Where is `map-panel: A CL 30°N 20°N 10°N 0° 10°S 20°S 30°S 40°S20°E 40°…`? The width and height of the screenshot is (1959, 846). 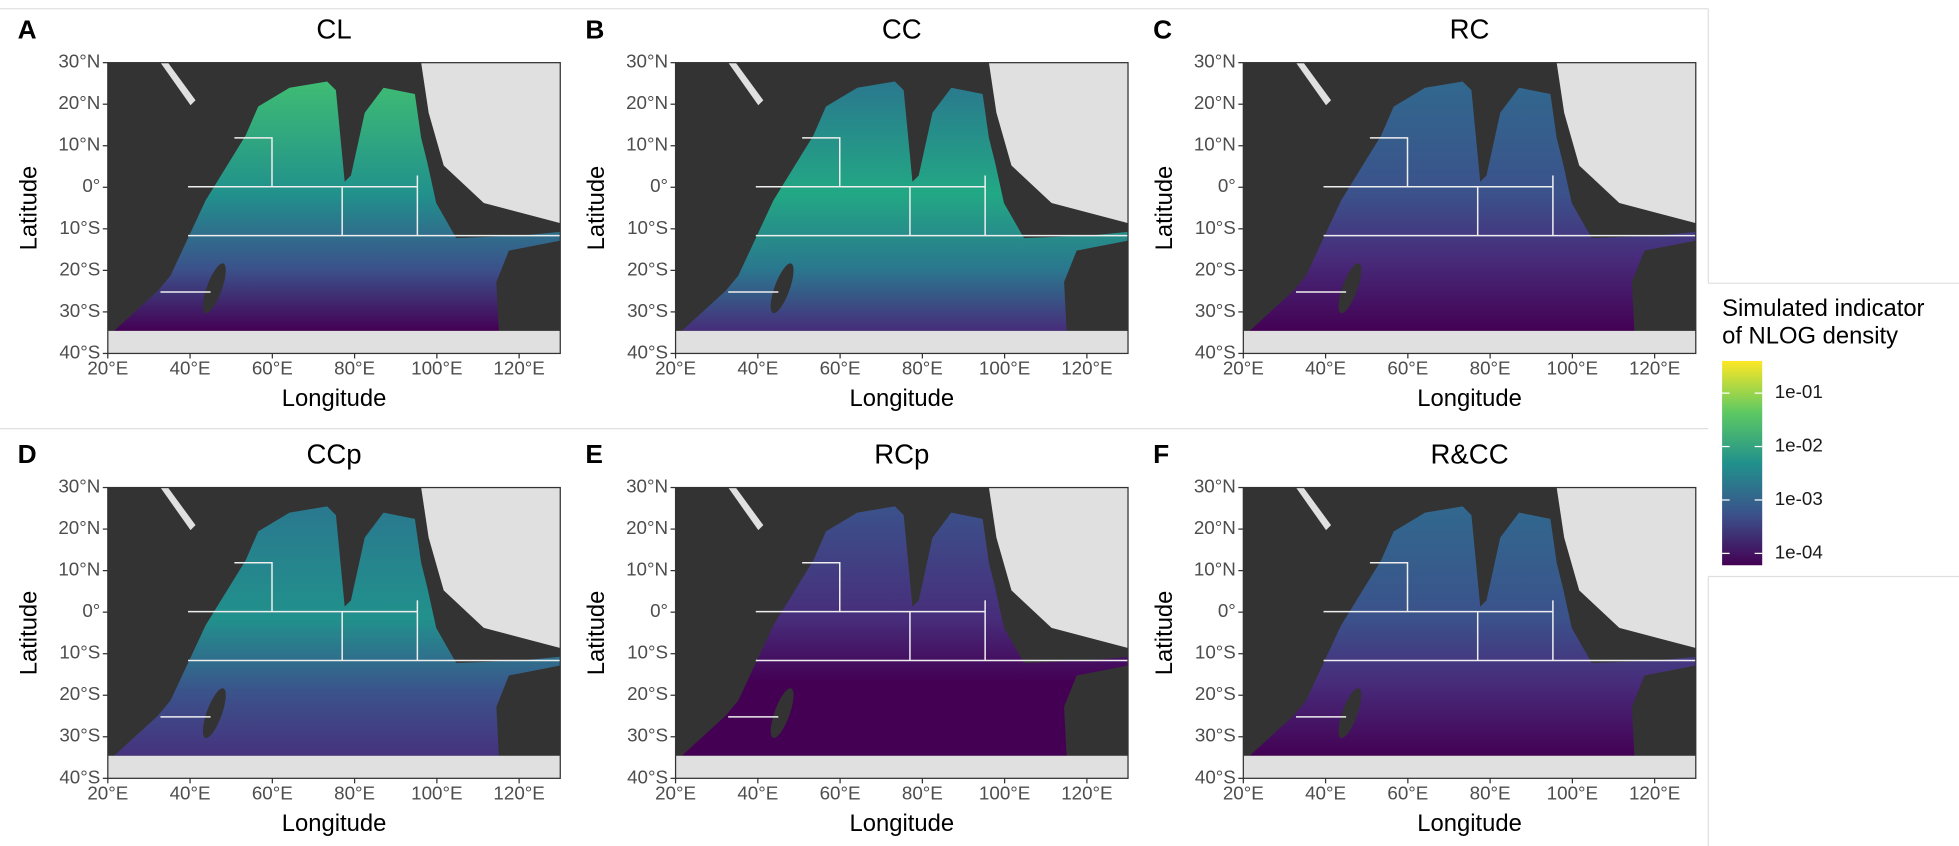 map-panel: A CL 30°N 20°N 10°N 0° 10°S 20°S 30°S 40°S20°E 40°… is located at coordinates (288, 213).